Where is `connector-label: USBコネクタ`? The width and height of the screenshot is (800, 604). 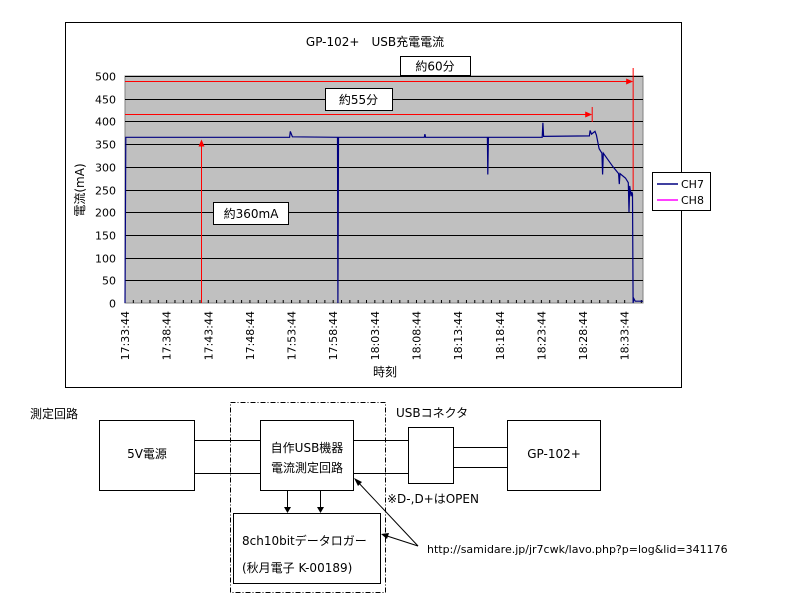 connector-label: USBコネクタ is located at coordinates (432, 413).